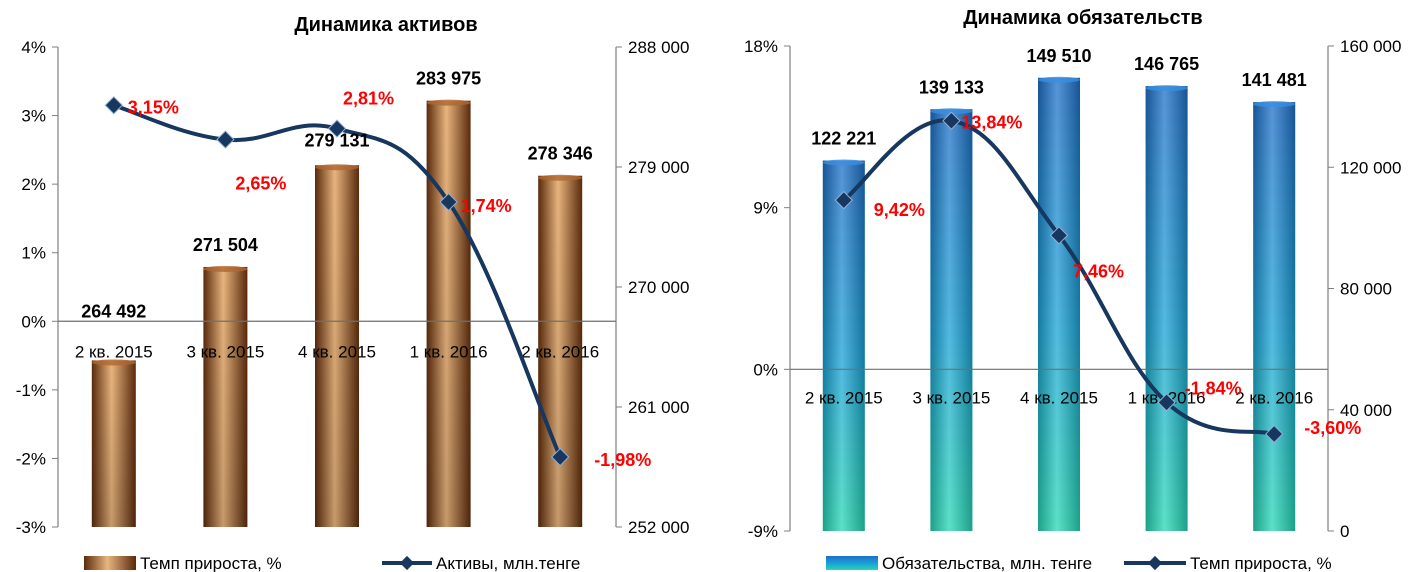 The width and height of the screenshot is (1416, 572). I want to click on y-right-tick-label: 0, so click(1344, 531).